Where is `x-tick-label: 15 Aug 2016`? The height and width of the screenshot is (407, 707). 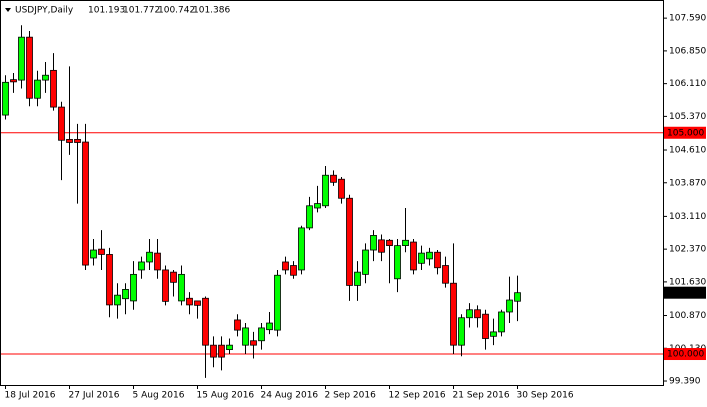
x-tick-label: 15 Aug 2016 is located at coordinates (226, 396).